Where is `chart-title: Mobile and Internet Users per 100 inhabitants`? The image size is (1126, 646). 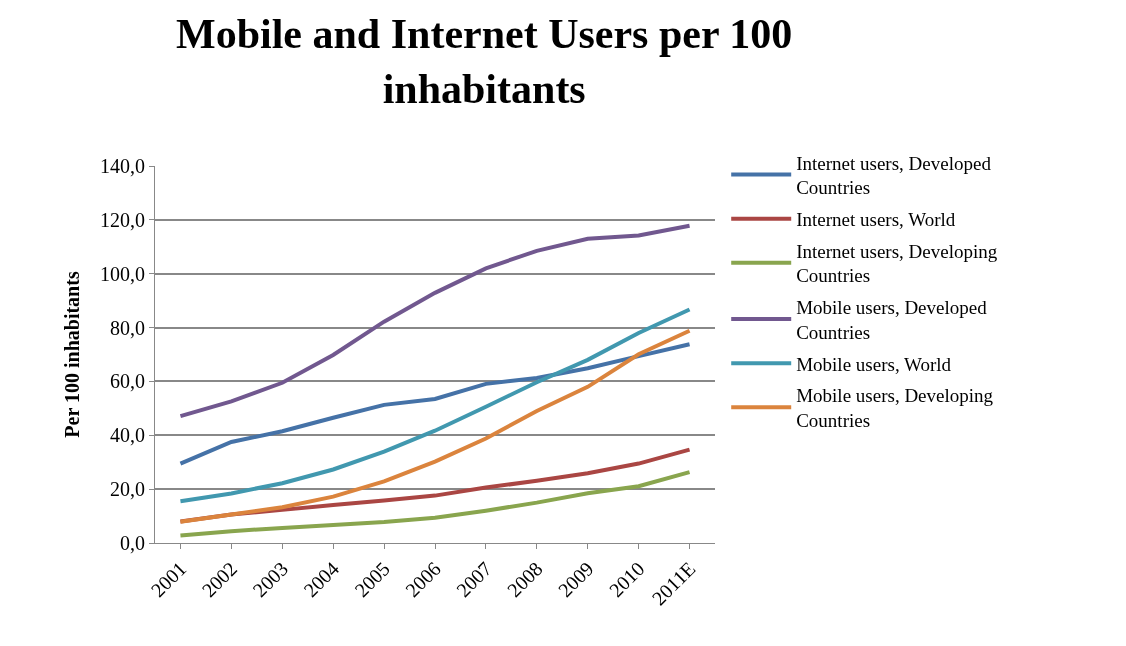
chart-title: Mobile and Internet Users per 100 inhabitants is located at coordinates (484, 62).